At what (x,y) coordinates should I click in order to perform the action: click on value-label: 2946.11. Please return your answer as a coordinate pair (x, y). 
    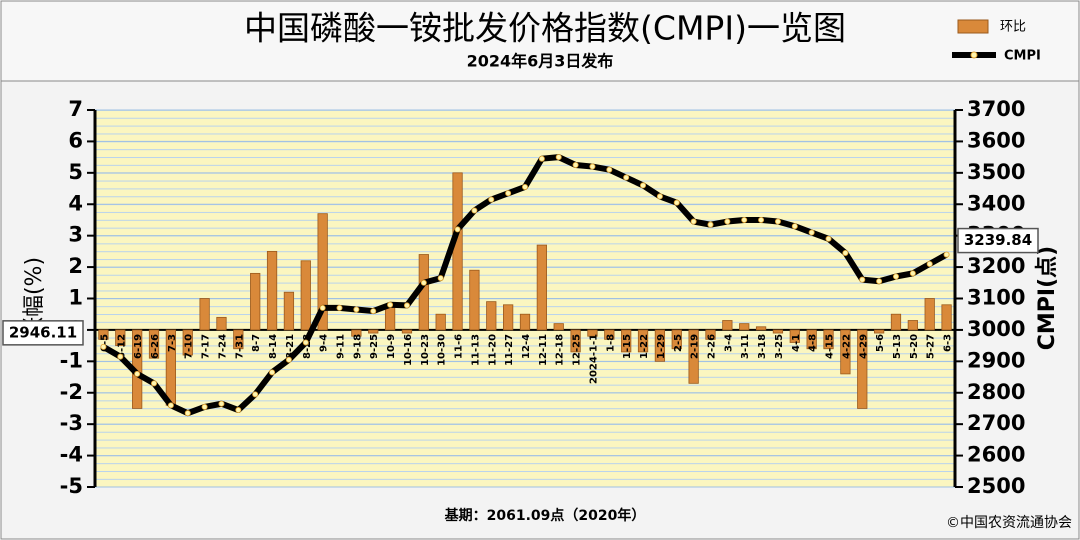
    Looking at the image, I should click on (43, 332).